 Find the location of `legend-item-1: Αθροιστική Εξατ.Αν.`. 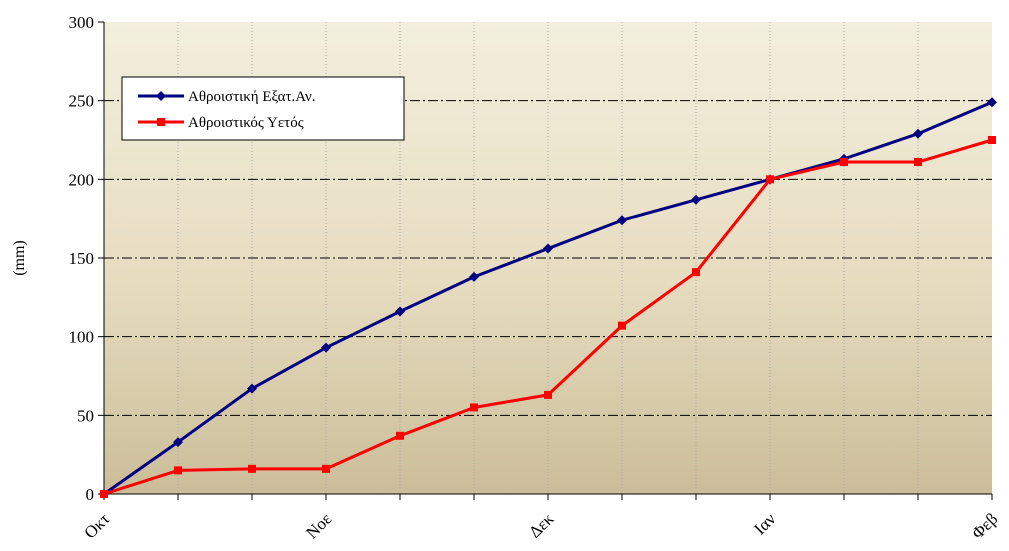

legend-item-1: Αθροιστική Εξατ.Αν. is located at coordinates (227, 97).